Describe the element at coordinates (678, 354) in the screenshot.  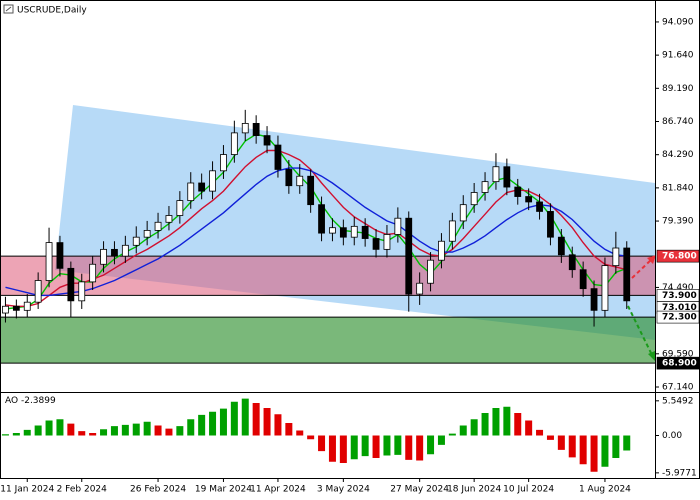
I see `y-tick-label: 69.590` at that location.